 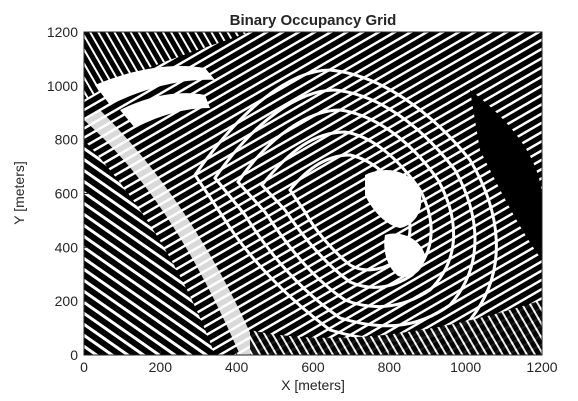 I want to click on x-tick-label: 200, so click(x=161, y=367).